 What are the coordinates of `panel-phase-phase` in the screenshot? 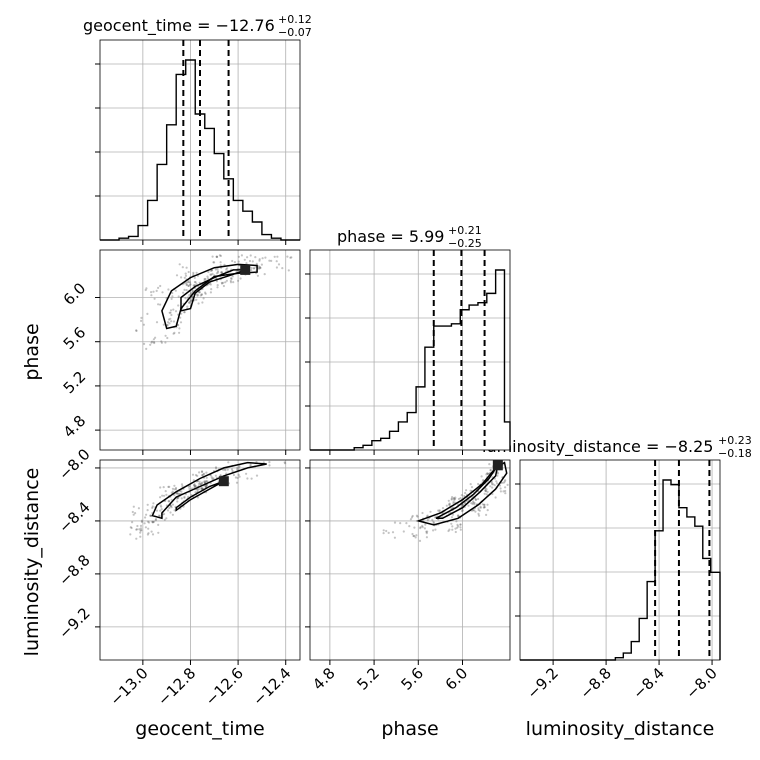 It's located at (408, 352).